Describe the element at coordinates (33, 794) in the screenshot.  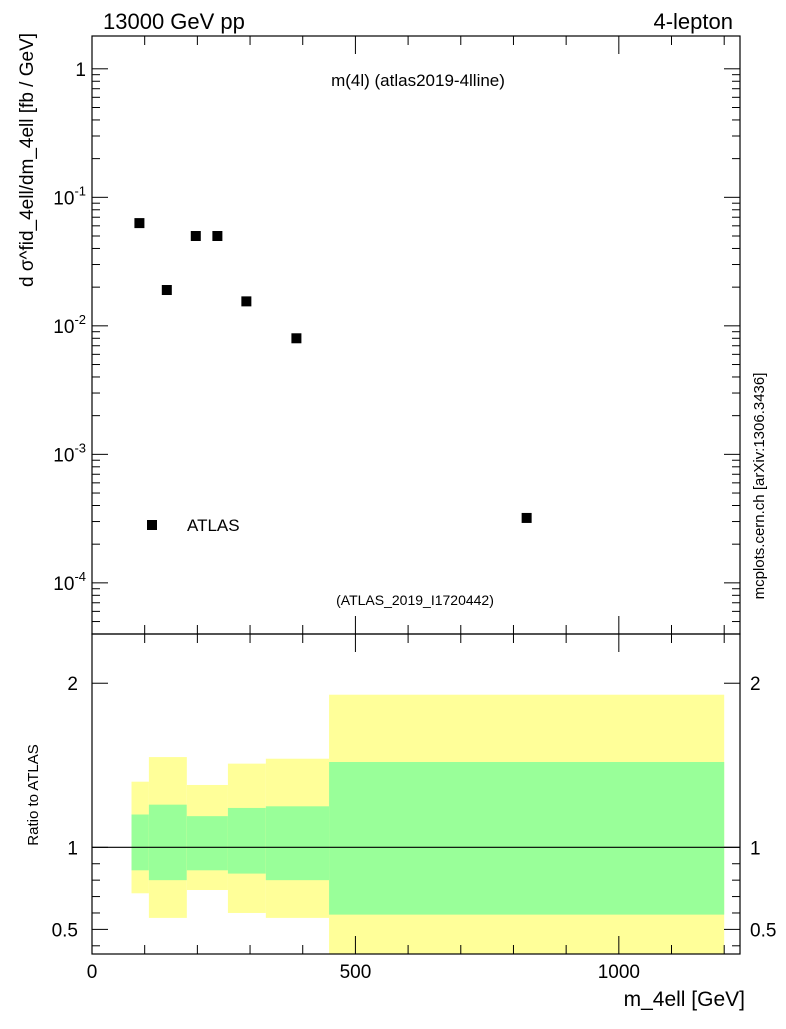
I see `ratio-y-axis-label: Ratio to ATLAS` at that location.